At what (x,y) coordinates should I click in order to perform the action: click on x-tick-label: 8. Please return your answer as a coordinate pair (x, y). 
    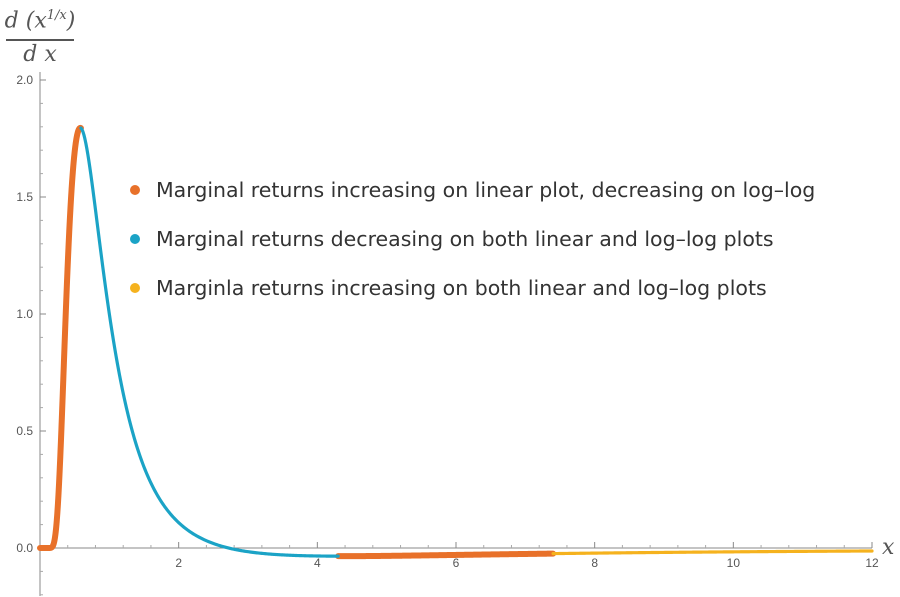
    Looking at the image, I should click on (594, 563).